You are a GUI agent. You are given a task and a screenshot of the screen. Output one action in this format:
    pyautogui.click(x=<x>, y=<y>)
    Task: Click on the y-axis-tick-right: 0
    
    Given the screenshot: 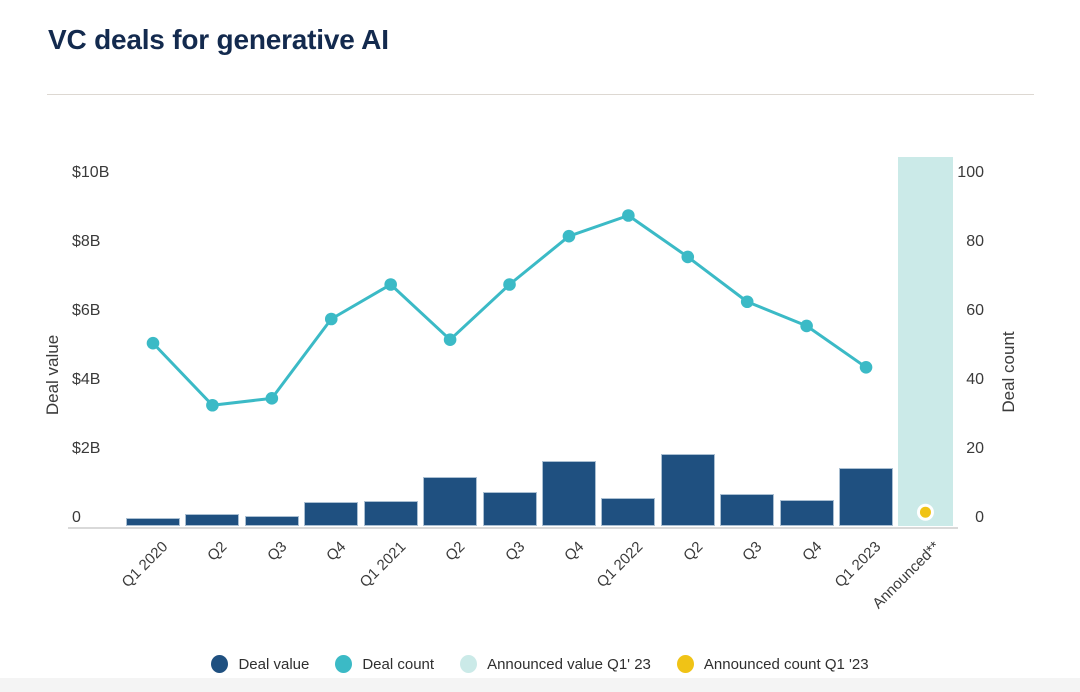 What is the action you would take?
    pyautogui.click(x=979, y=517)
    